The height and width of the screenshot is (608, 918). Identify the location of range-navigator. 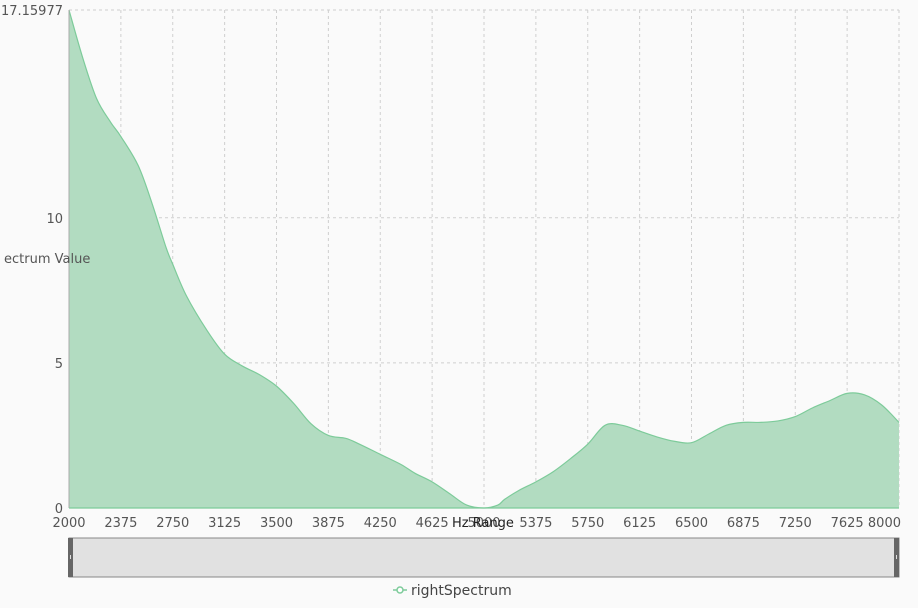
(484, 557).